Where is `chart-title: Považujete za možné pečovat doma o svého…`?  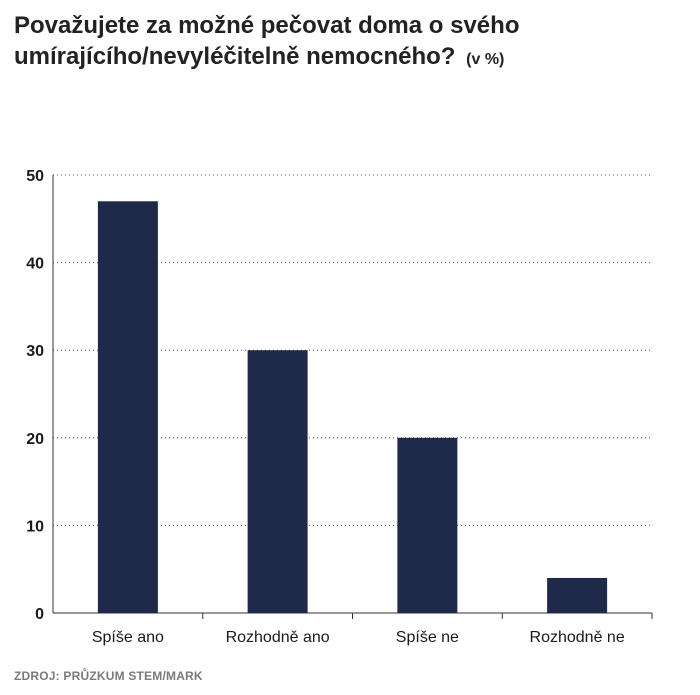 chart-title: Považujete za možné pečovat doma o svého… is located at coordinates (334, 42).